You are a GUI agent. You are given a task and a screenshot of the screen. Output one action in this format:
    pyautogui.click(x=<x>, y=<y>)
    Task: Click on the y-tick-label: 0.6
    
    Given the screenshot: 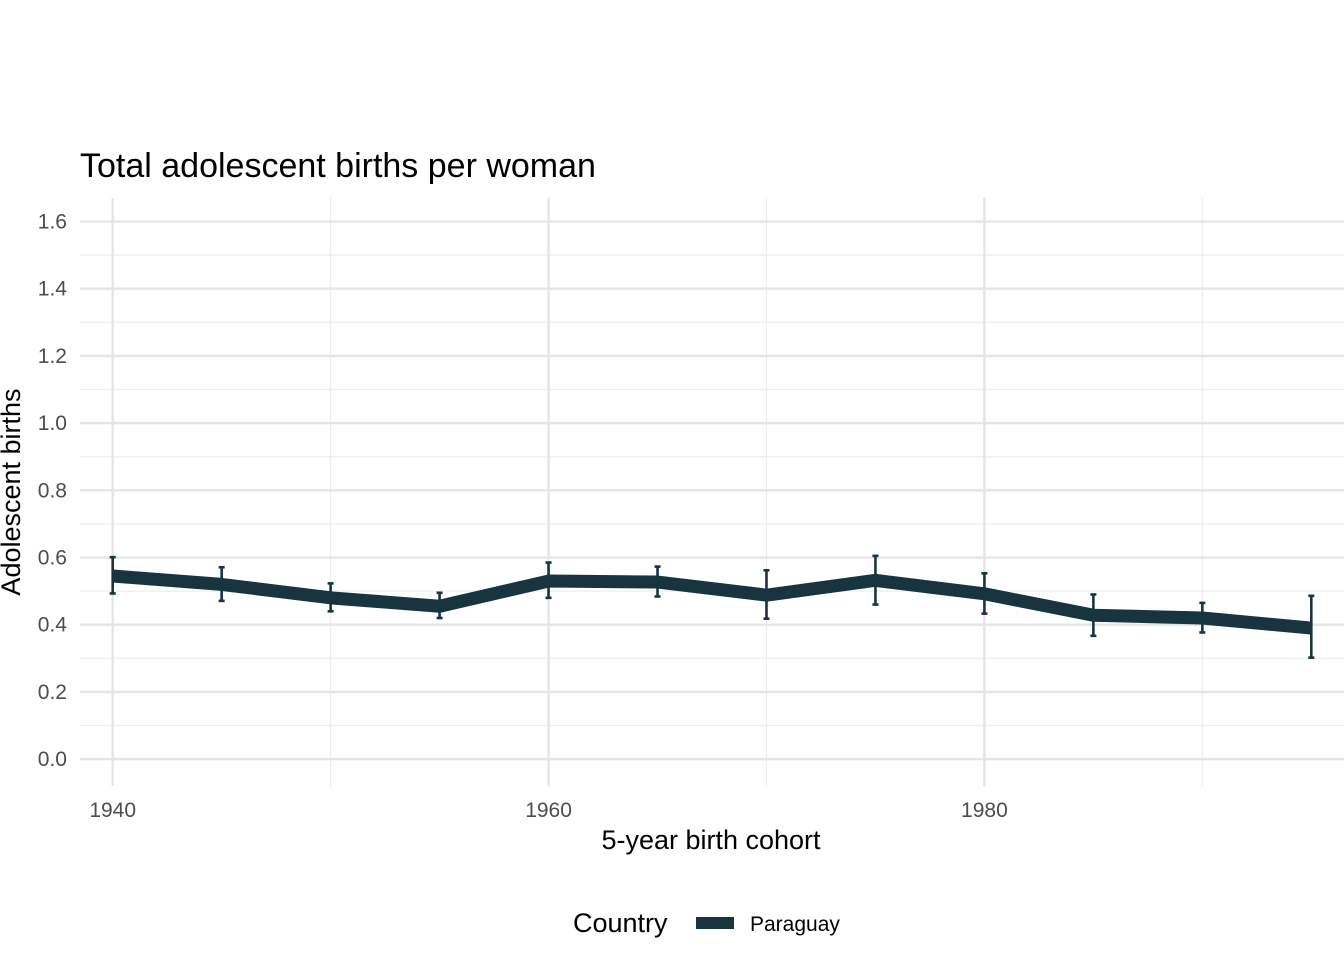 What is the action you would take?
    pyautogui.click(x=52, y=558)
    